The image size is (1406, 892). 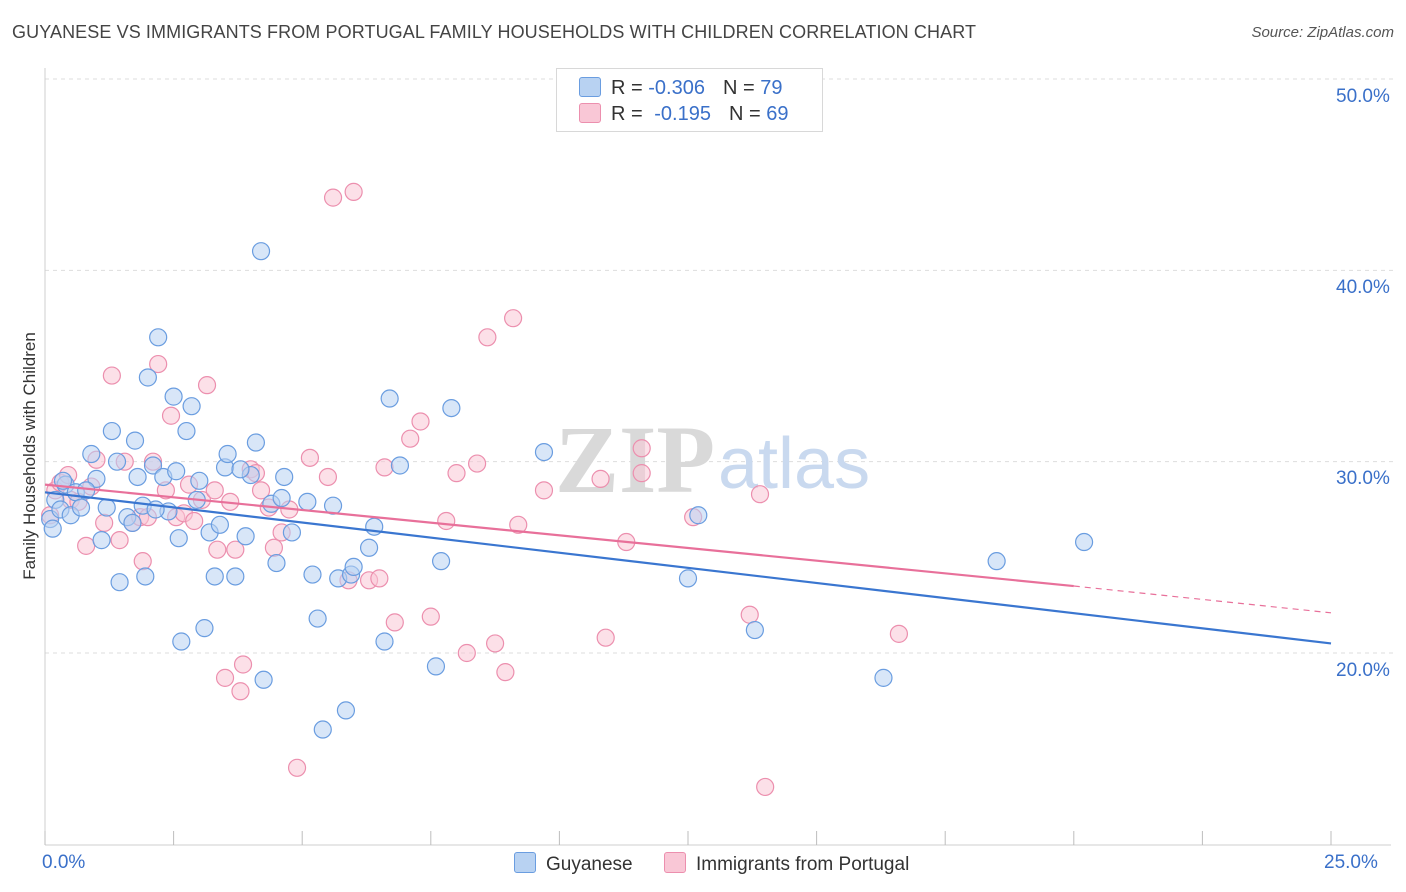 I want to click on legend-item-portugal: Immigrants from Portugal, so click(x=786, y=864).